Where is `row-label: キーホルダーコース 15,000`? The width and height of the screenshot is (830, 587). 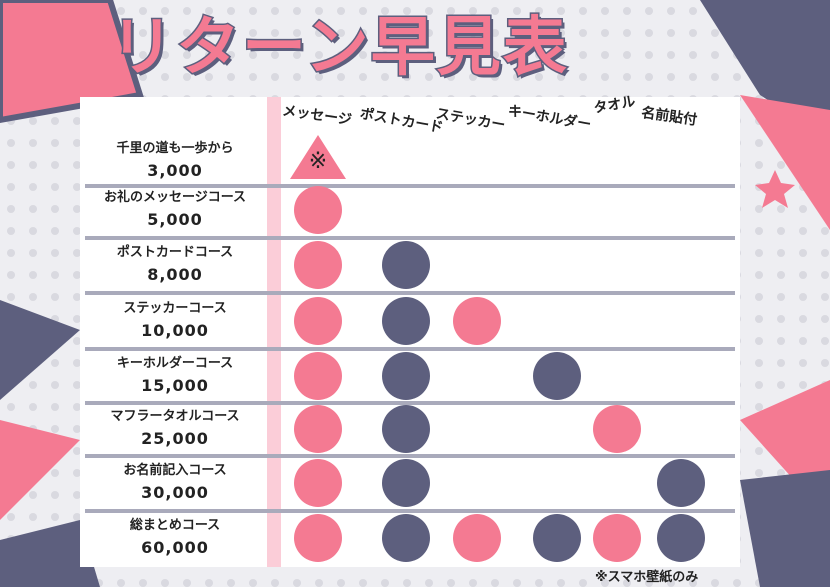
row-label: キーホルダーコース 15,000 is located at coordinates (175, 375).